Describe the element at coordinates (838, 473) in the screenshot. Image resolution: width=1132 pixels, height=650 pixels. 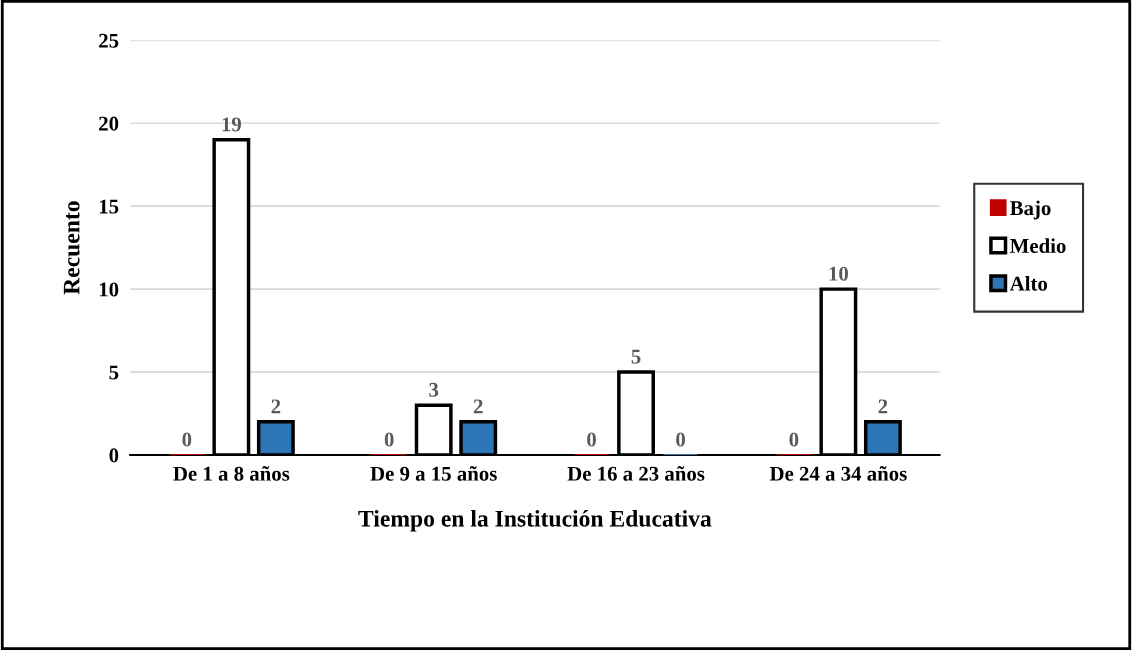
I see `x-tick-label: De 24 a 34 años` at that location.